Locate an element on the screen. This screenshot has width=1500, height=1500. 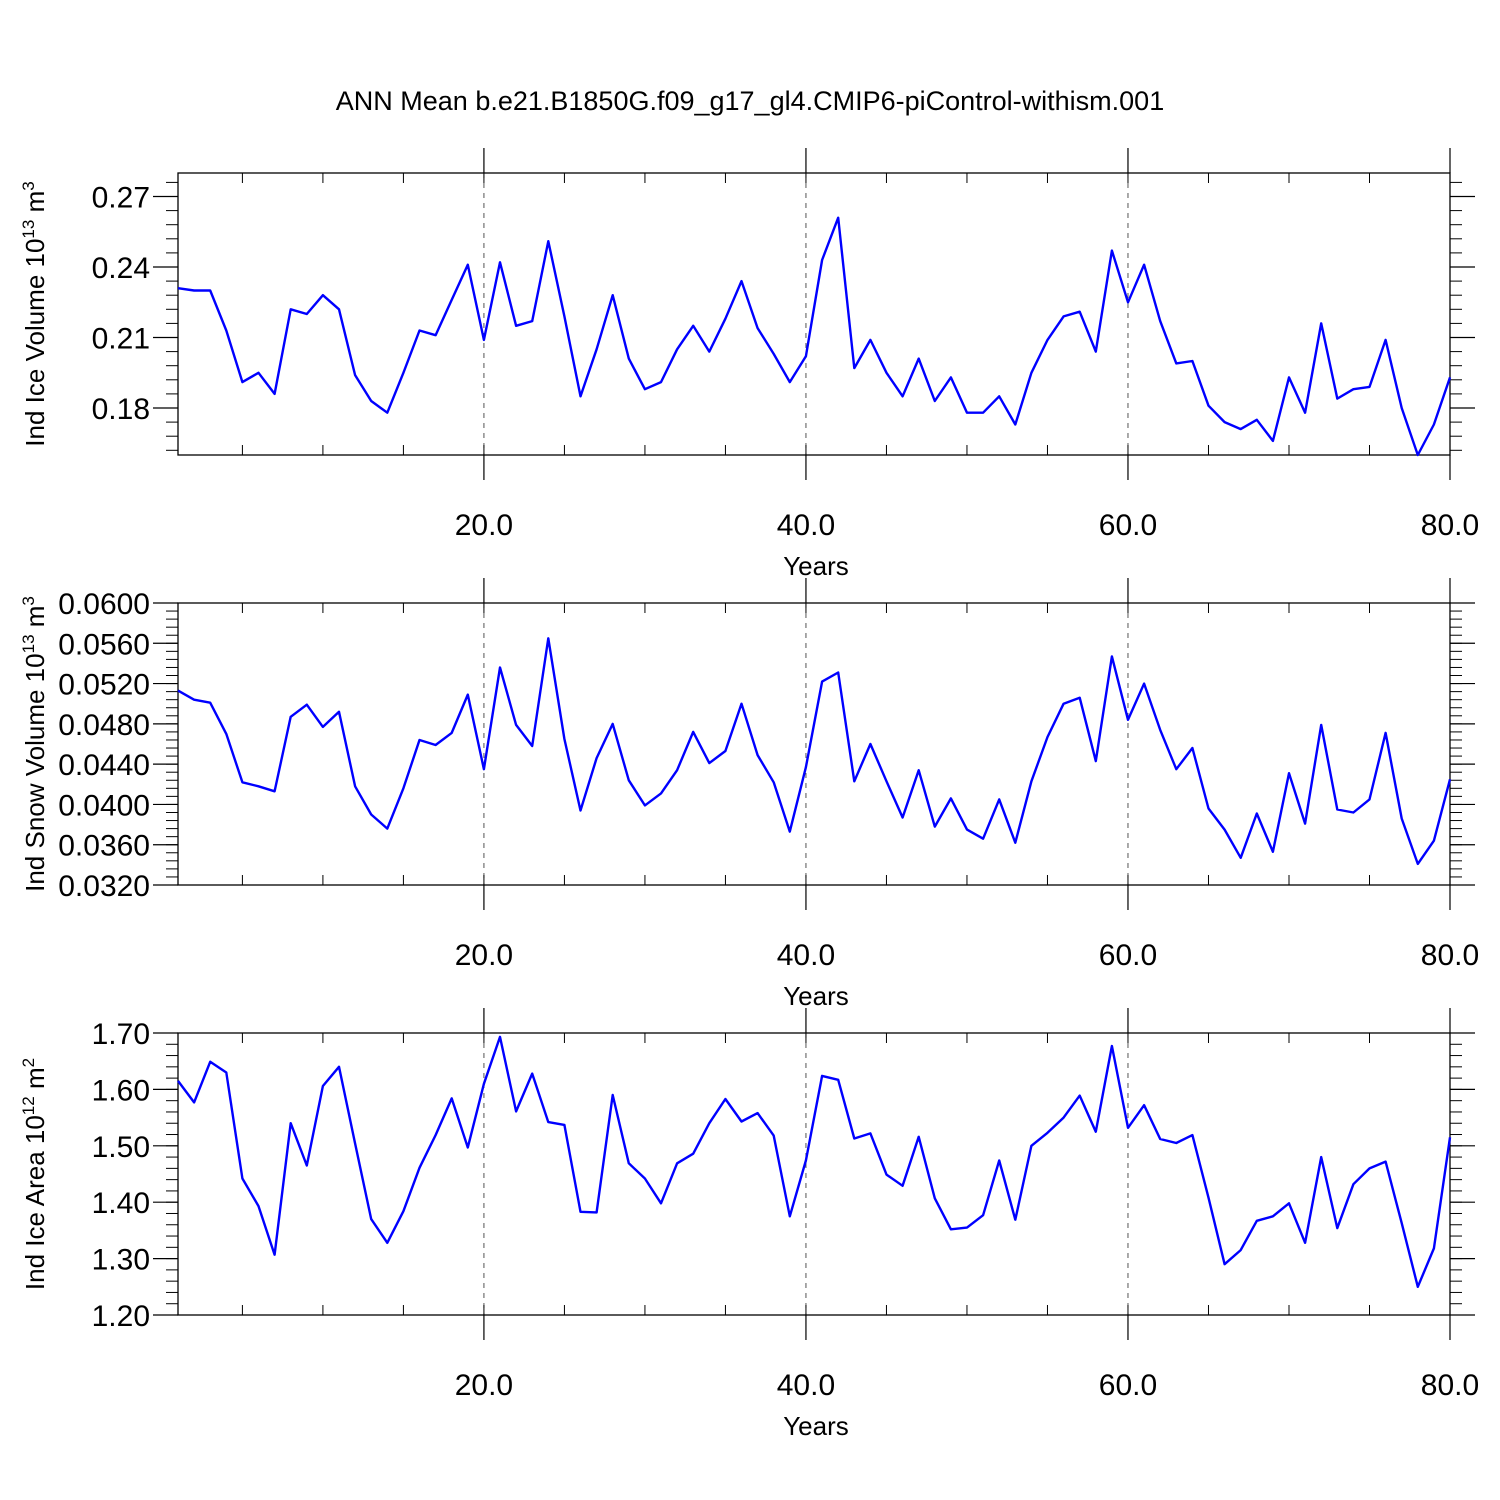
y-tick-label: 0.0440 is located at coordinates (104, 765).